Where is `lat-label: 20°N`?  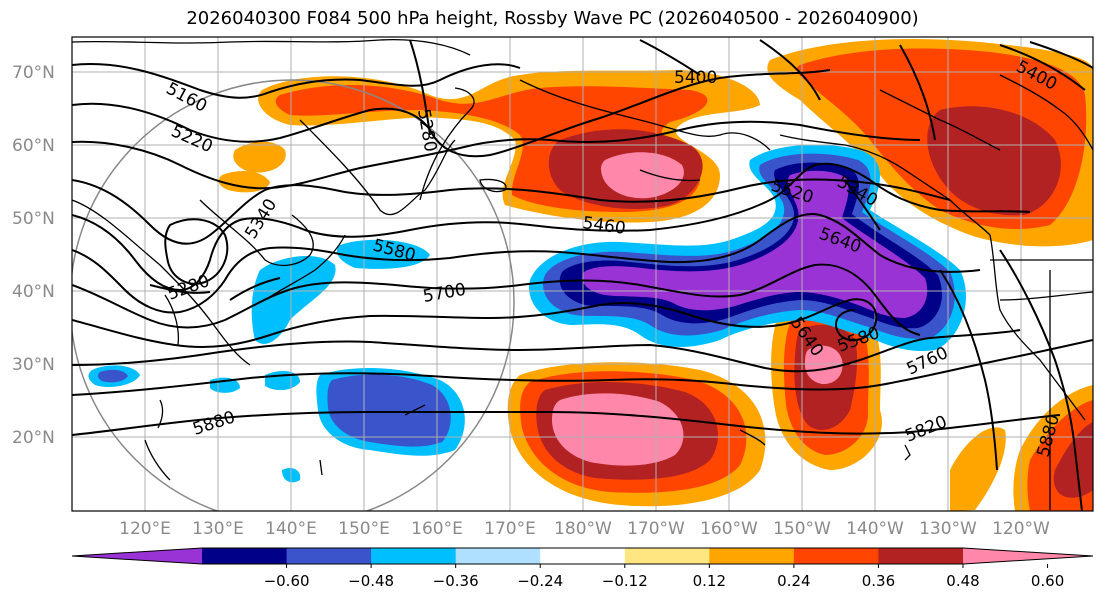 lat-label: 20°N is located at coordinates (33, 438).